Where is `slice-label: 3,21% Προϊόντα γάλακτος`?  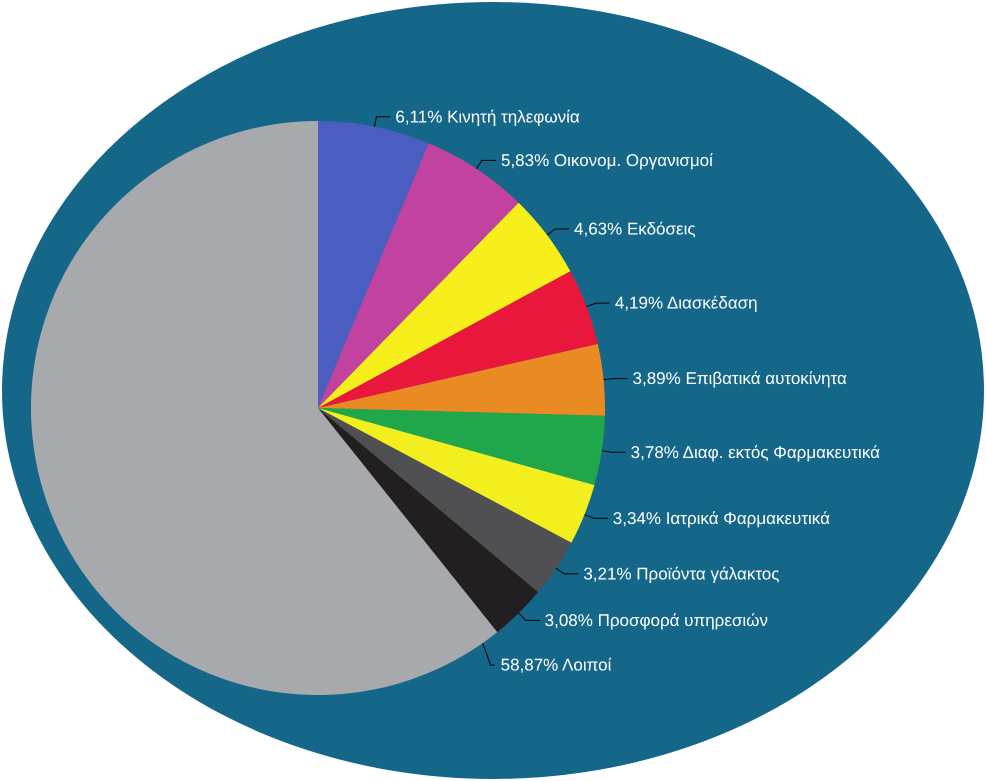 slice-label: 3,21% Προϊόντα γάλακτος is located at coordinates (681, 574).